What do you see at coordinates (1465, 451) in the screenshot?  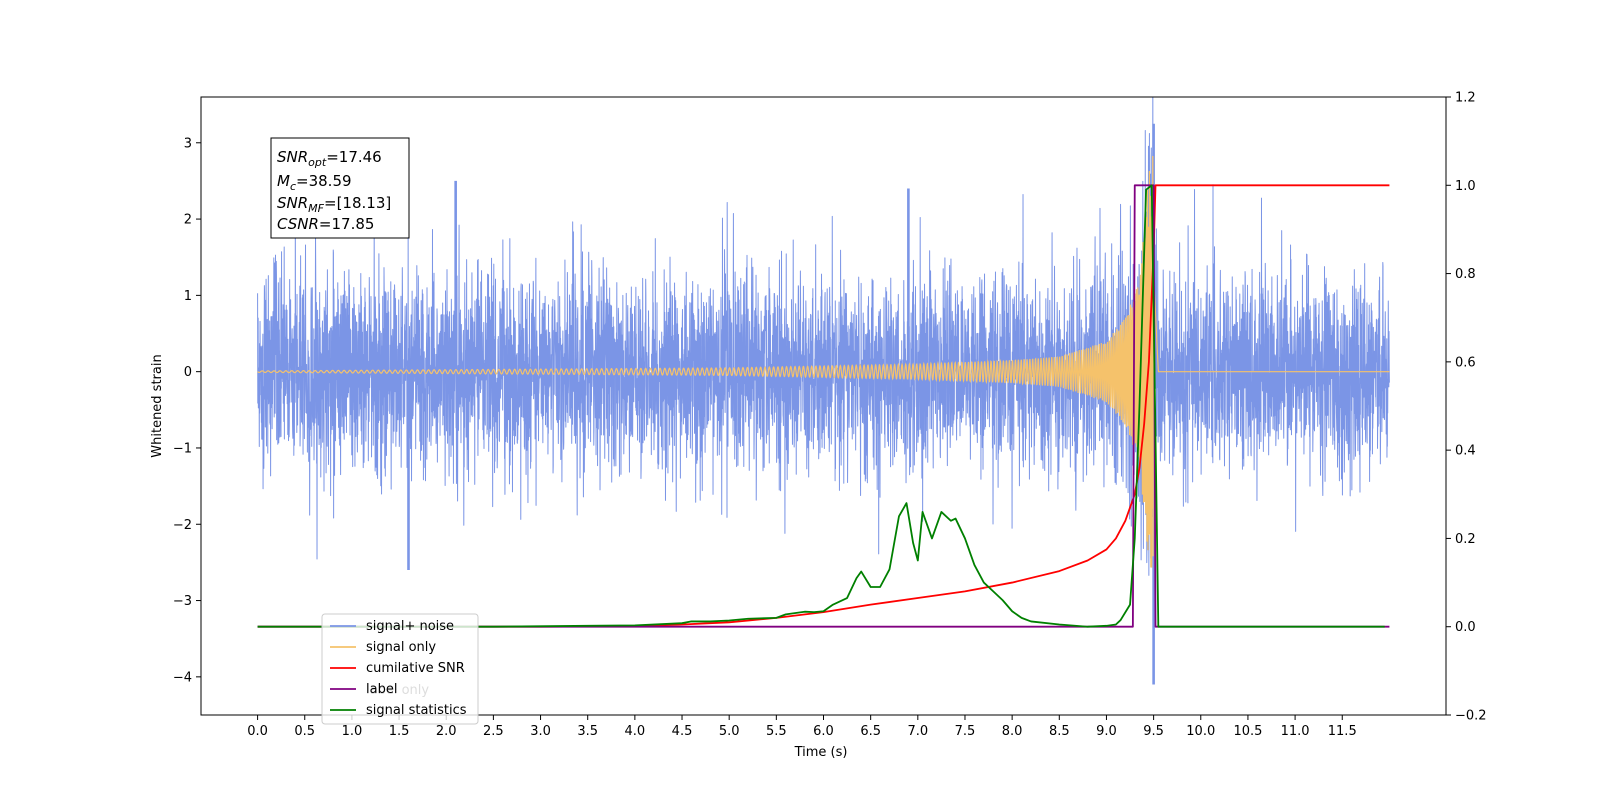 I see `y-right-tick-label: 0.4` at bounding box center [1465, 451].